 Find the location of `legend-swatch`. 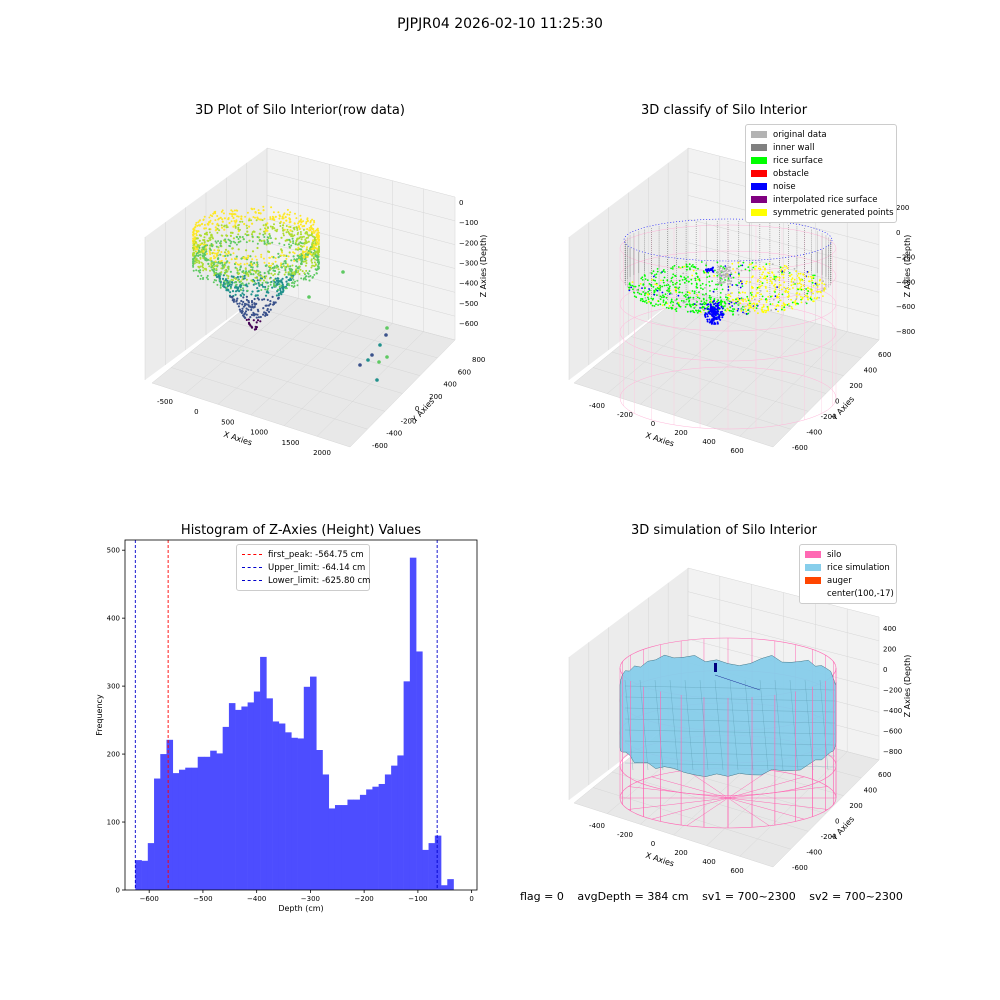

legend-swatch is located at coordinates (759, 173).